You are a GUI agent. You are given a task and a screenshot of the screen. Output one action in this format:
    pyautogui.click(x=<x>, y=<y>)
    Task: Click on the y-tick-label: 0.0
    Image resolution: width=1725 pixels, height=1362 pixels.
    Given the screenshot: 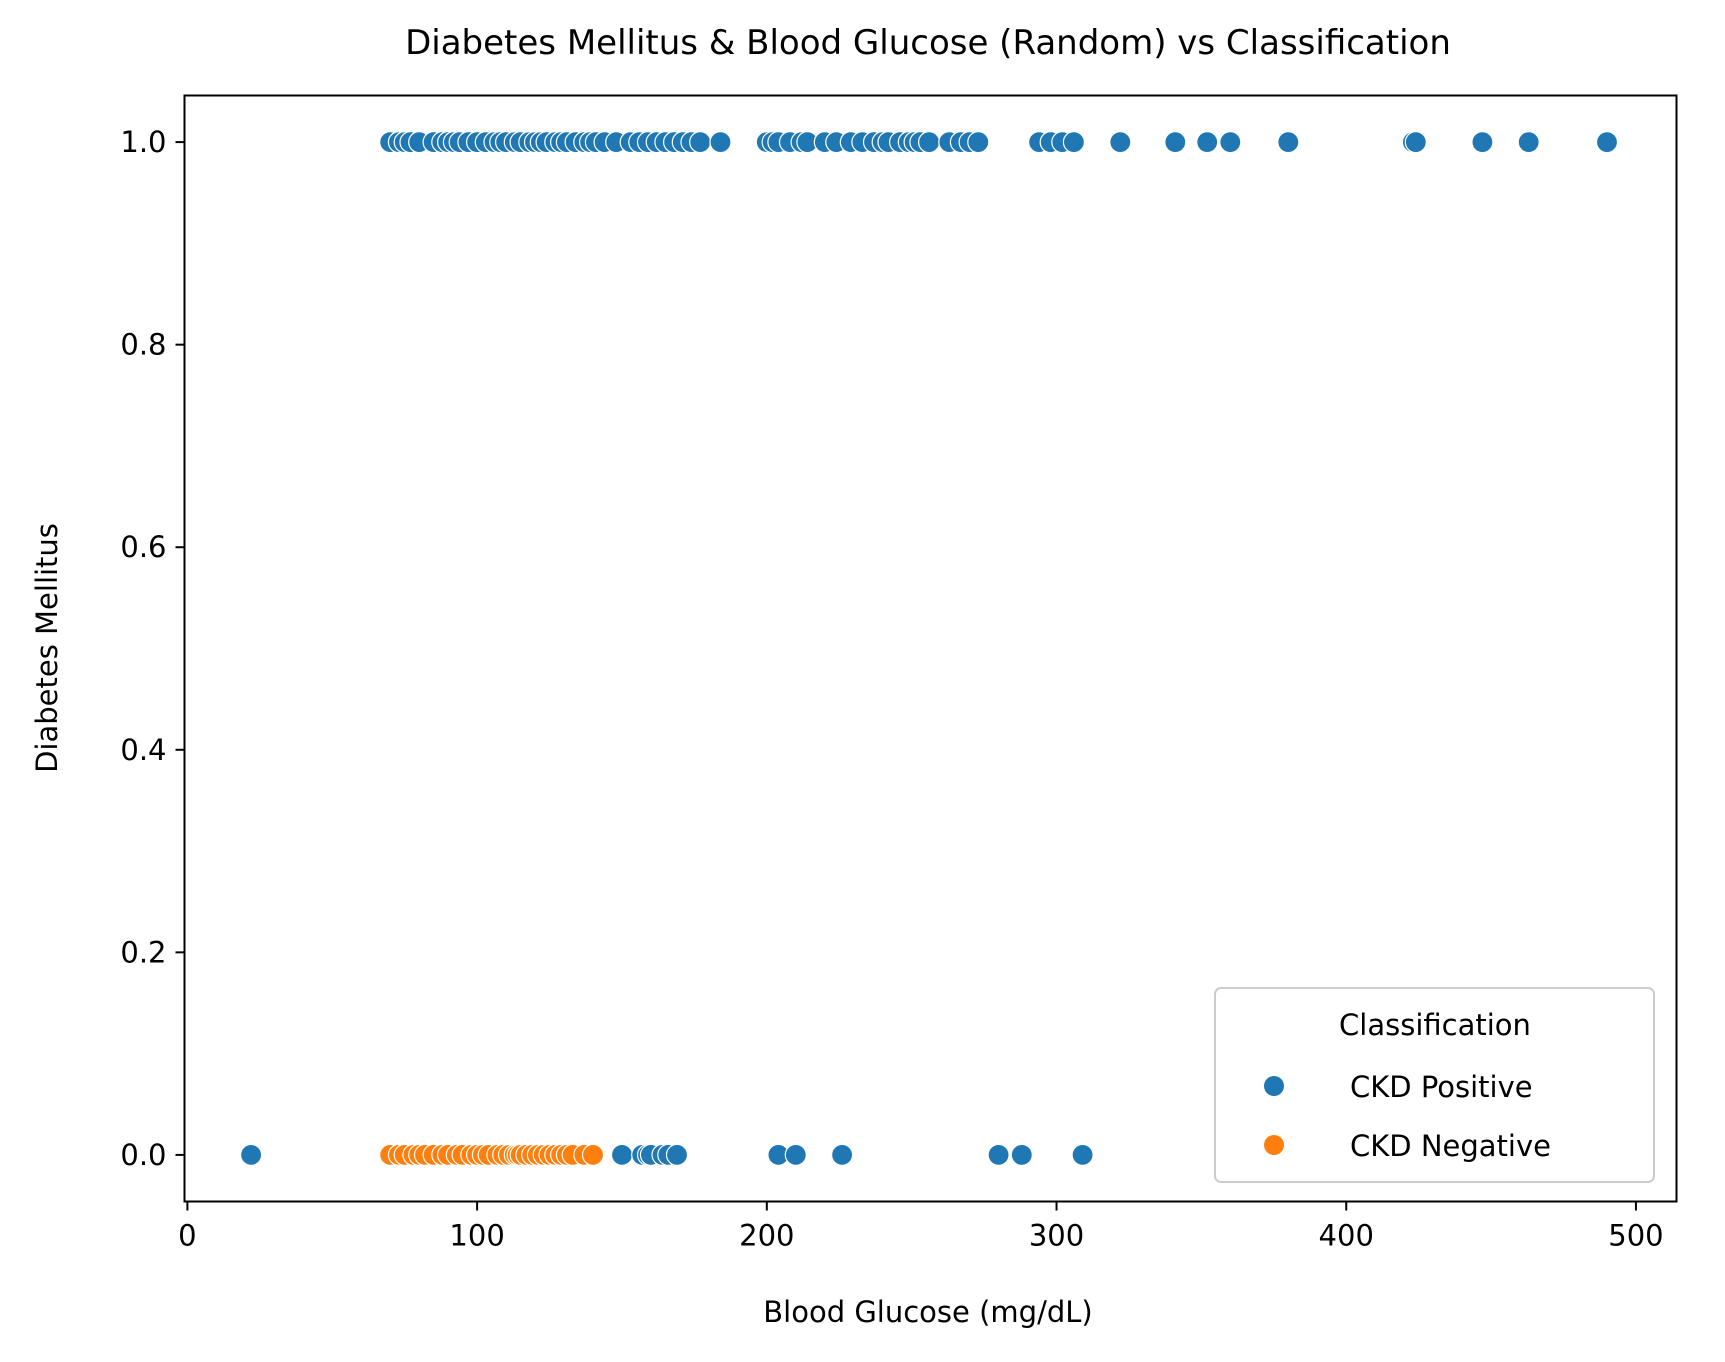 What is the action you would take?
    pyautogui.click(x=143, y=1155)
    